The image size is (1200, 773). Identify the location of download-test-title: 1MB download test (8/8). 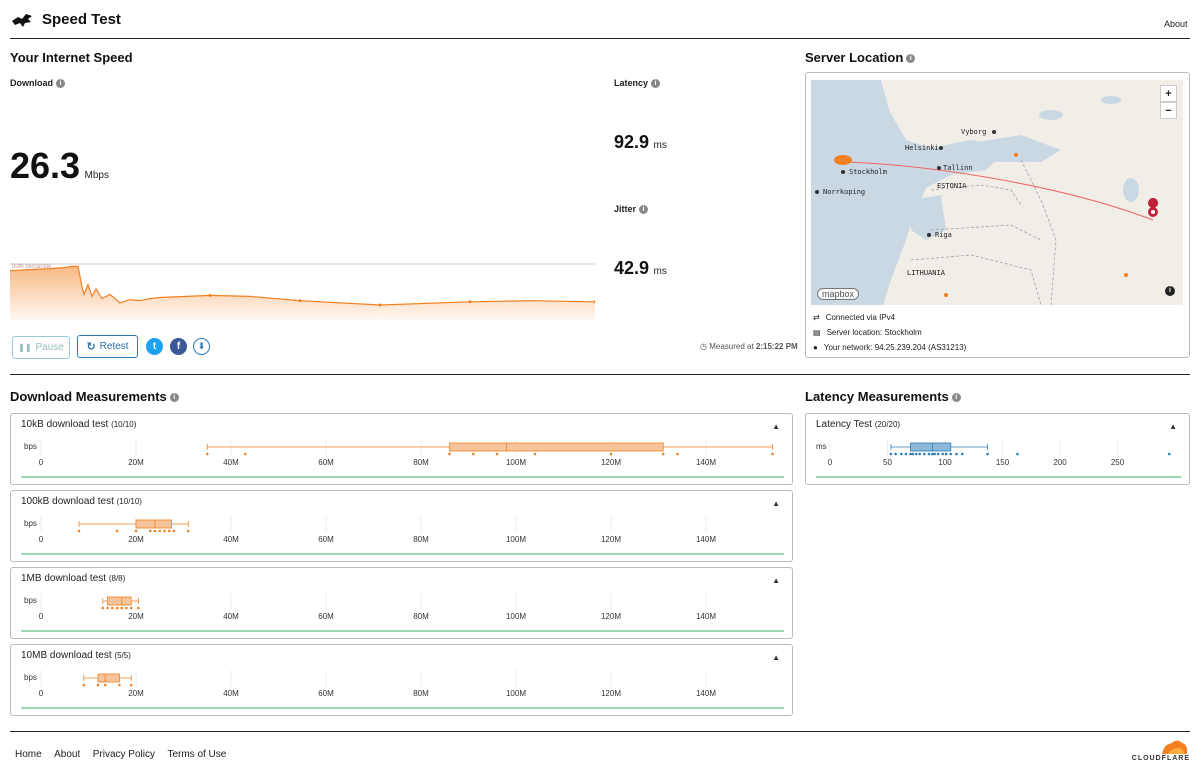
(73, 578).